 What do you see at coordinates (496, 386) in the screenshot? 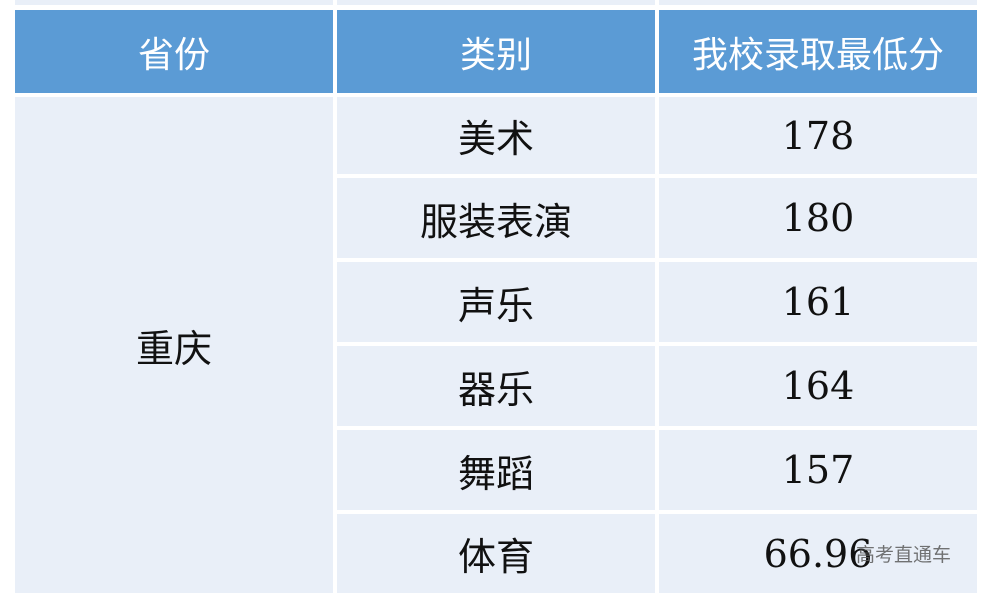
I see `category-cell: 器乐` at bounding box center [496, 386].